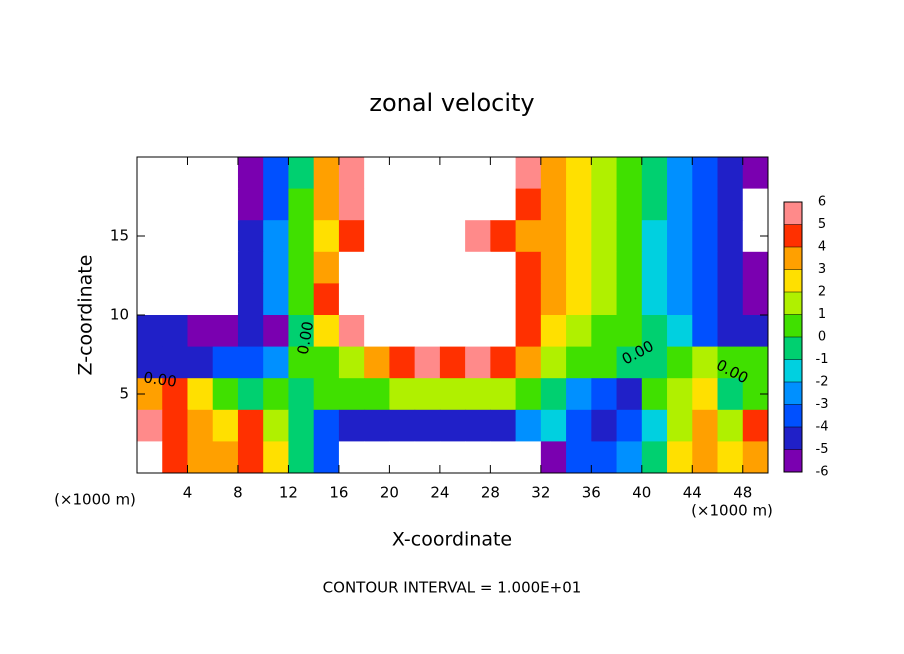 The height and width of the screenshot is (654, 904). Describe the element at coordinates (641, 493) in the screenshot. I see `x-tick-label: 40` at that location.